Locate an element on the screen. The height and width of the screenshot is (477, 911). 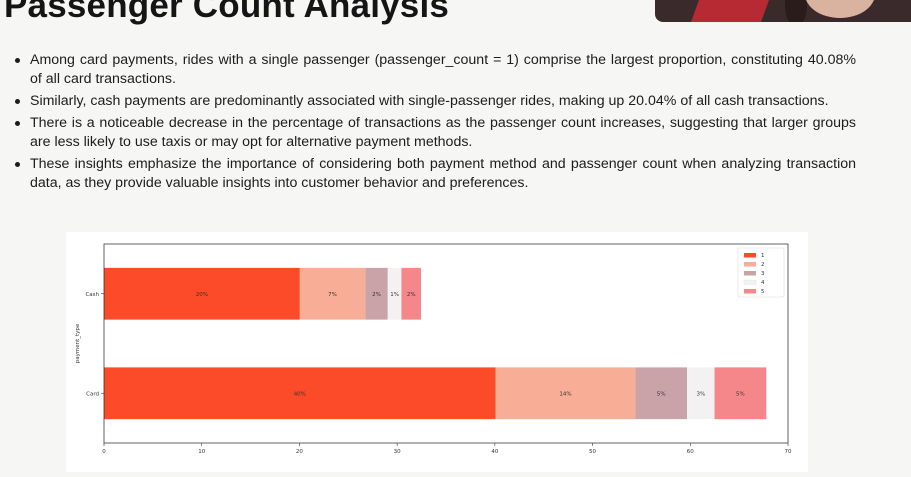
data-label-cash-5: 2% is located at coordinates (411, 295).